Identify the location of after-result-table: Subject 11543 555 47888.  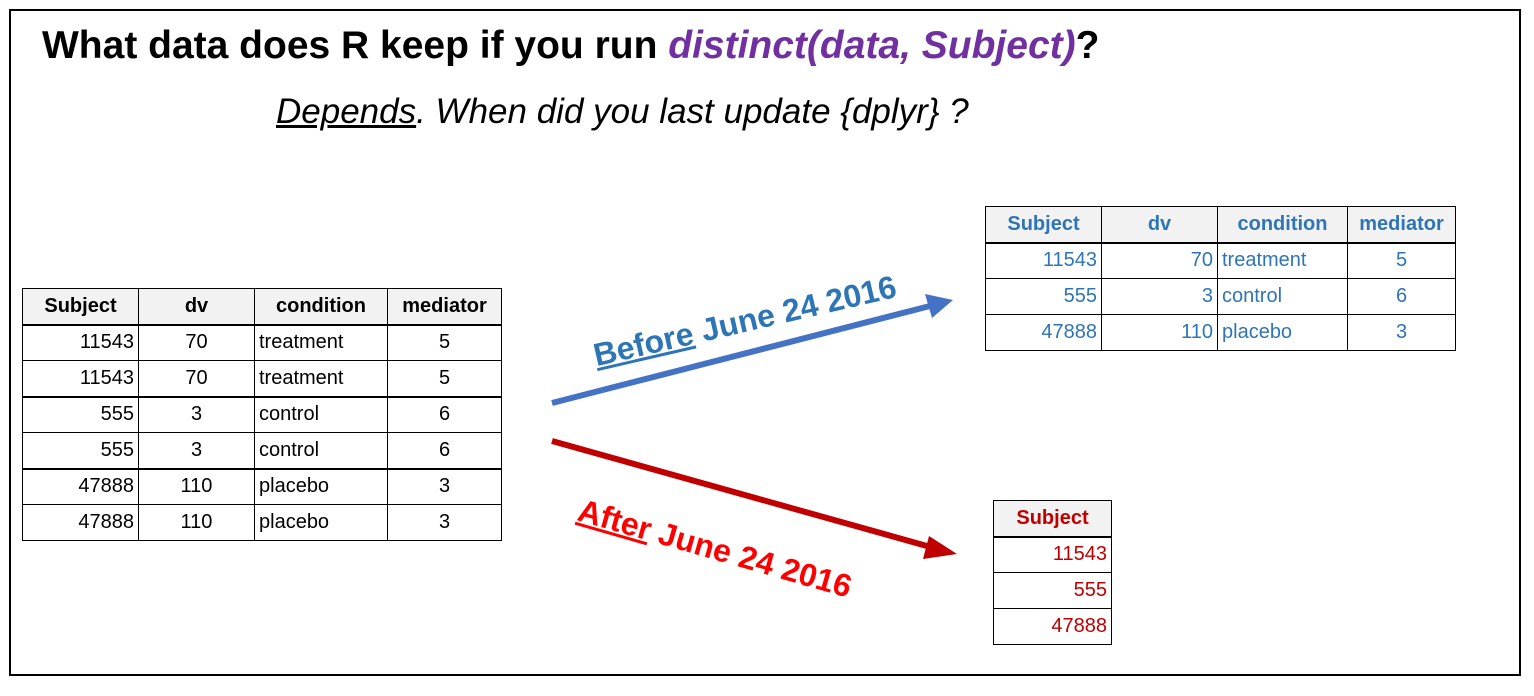
(1052, 572).